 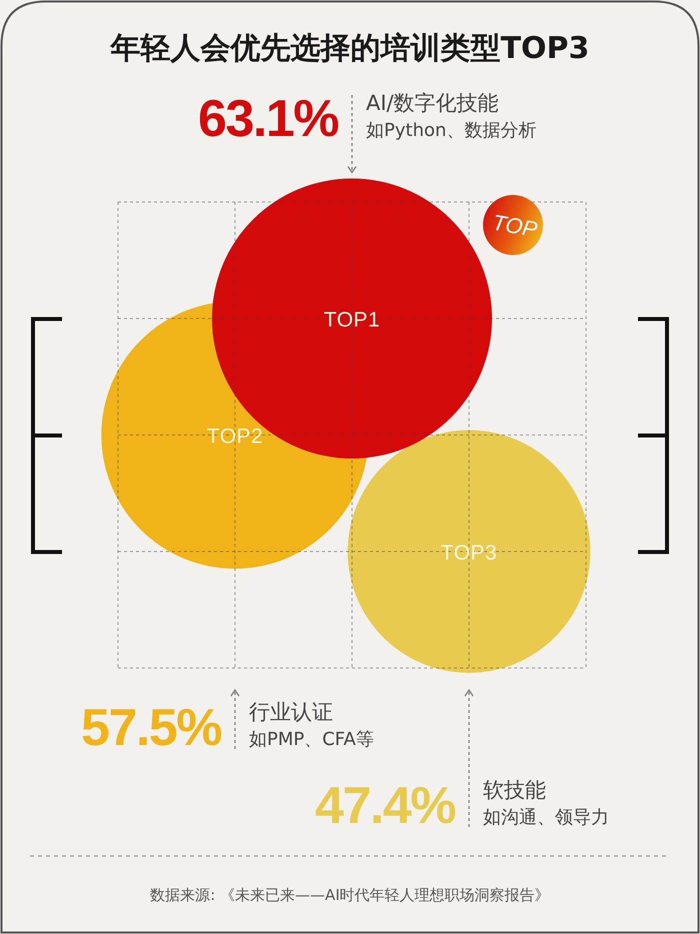 What do you see at coordinates (451, 130) in the screenshot?
I see `text: 如Python、数据分析` at bounding box center [451, 130].